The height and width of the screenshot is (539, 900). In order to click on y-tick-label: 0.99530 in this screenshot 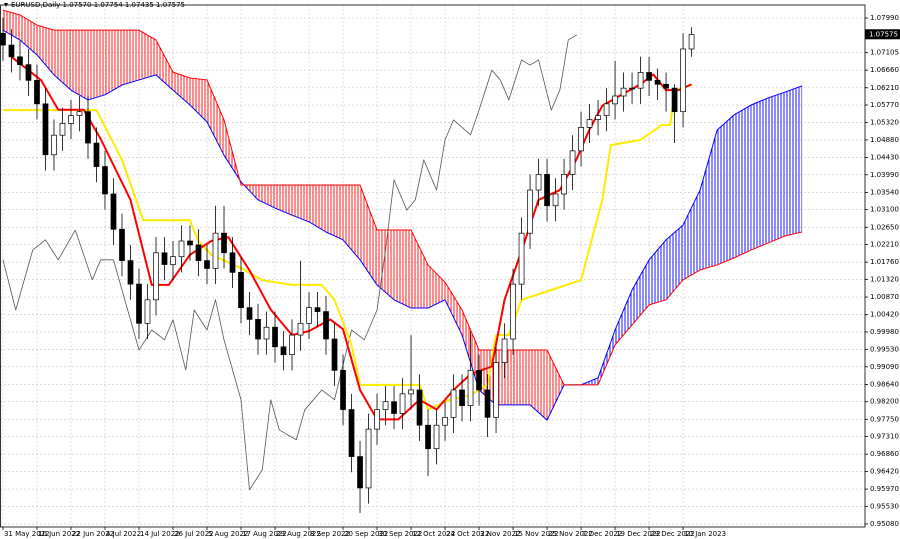, I will do `click(884, 350)`.